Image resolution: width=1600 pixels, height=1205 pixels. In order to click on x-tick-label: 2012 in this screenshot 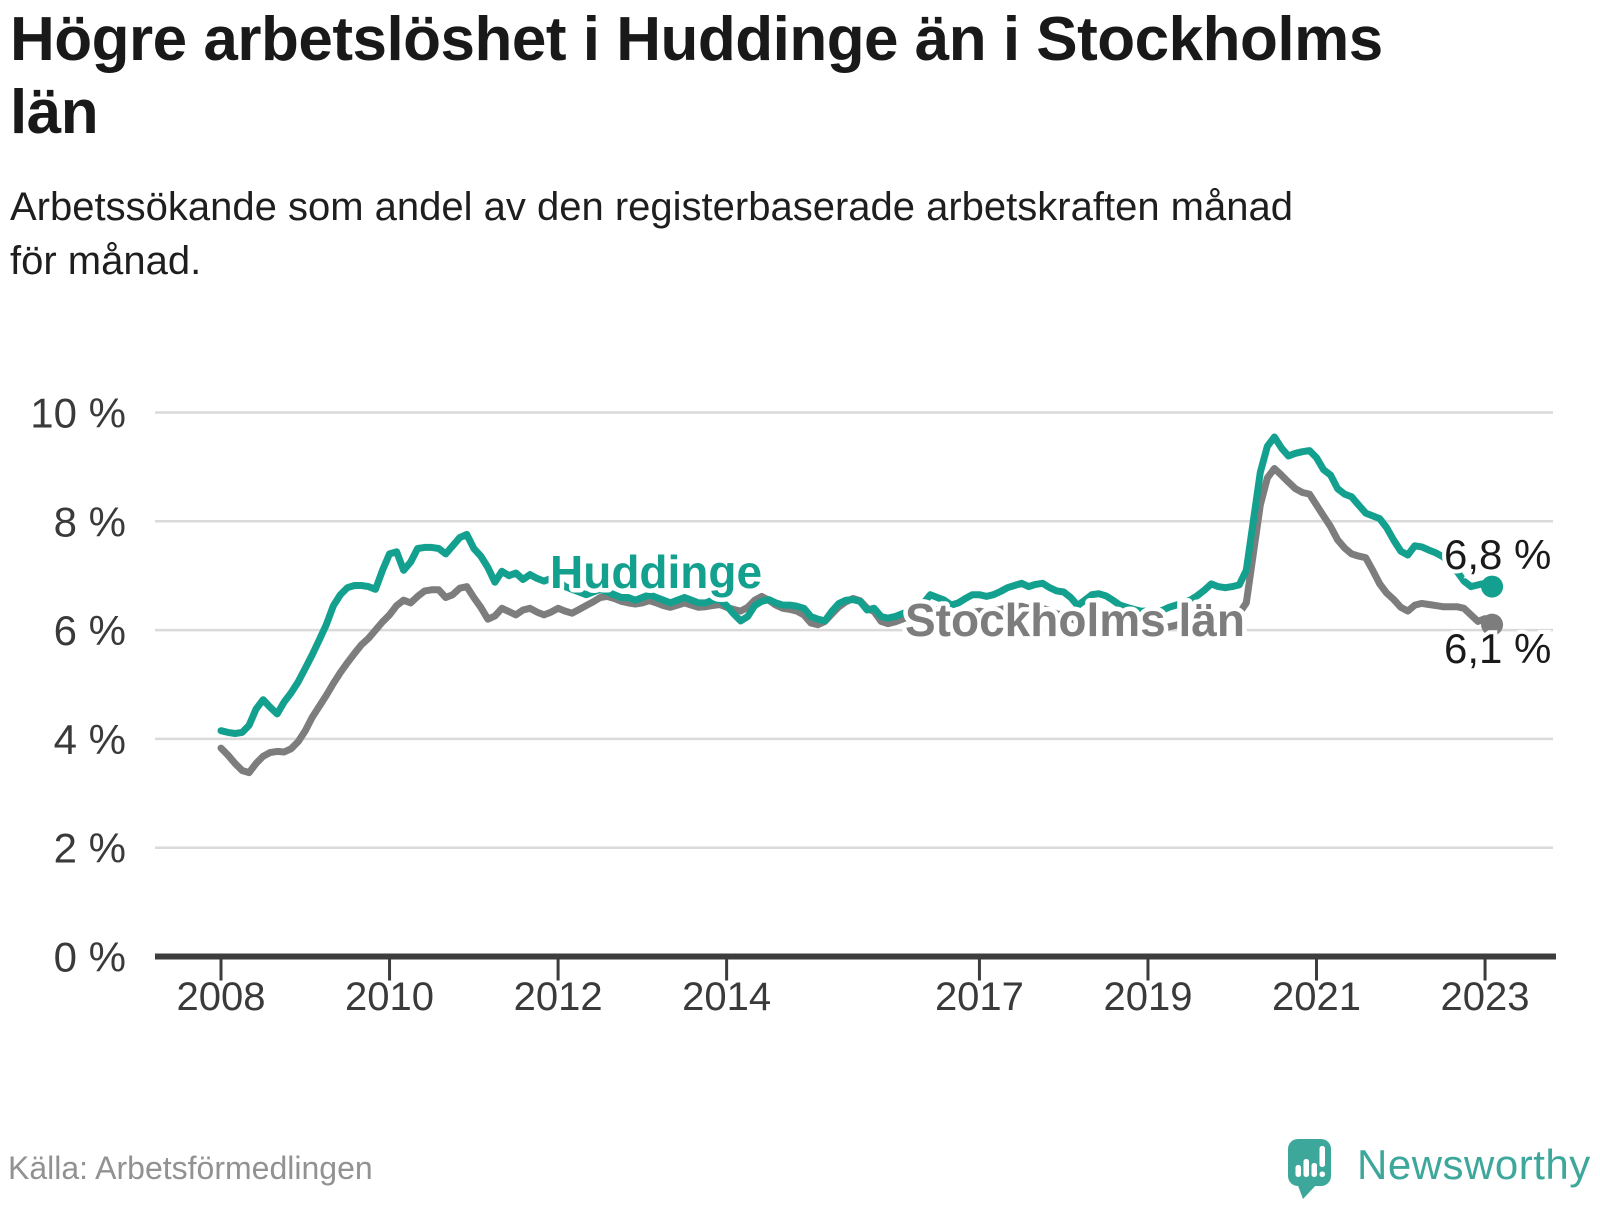, I will do `click(558, 997)`.